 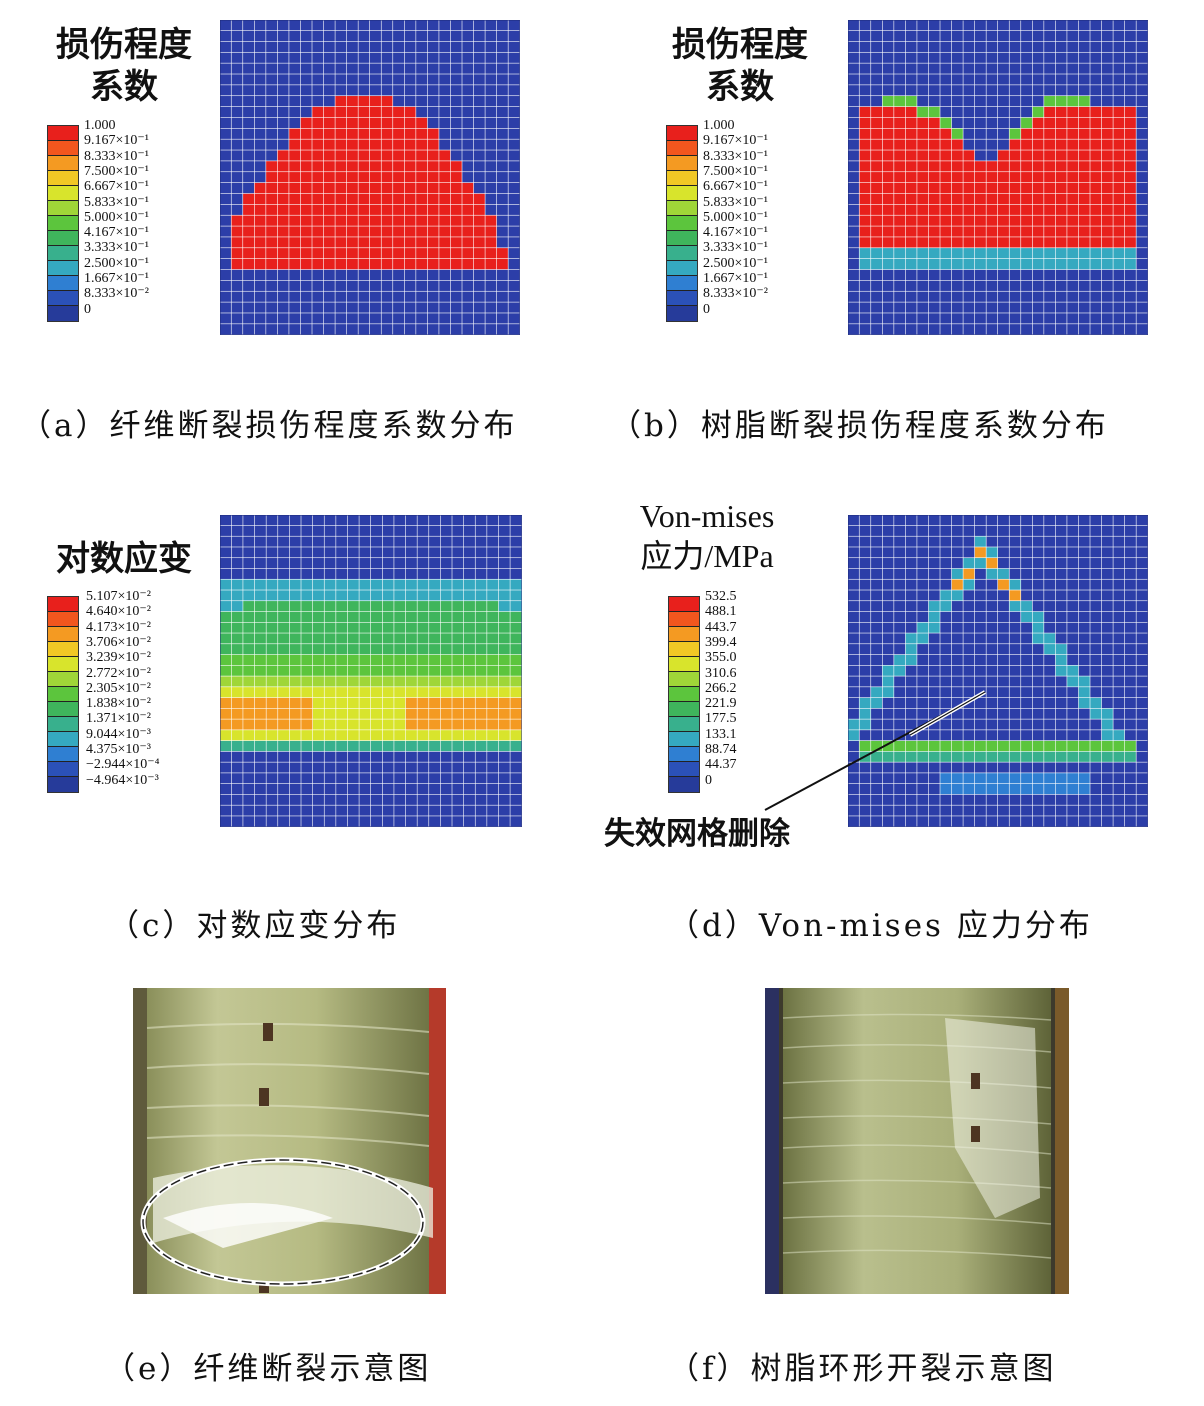 I want to click on legend-tick-label: −4.964×10⁻³, so click(x=122, y=780).